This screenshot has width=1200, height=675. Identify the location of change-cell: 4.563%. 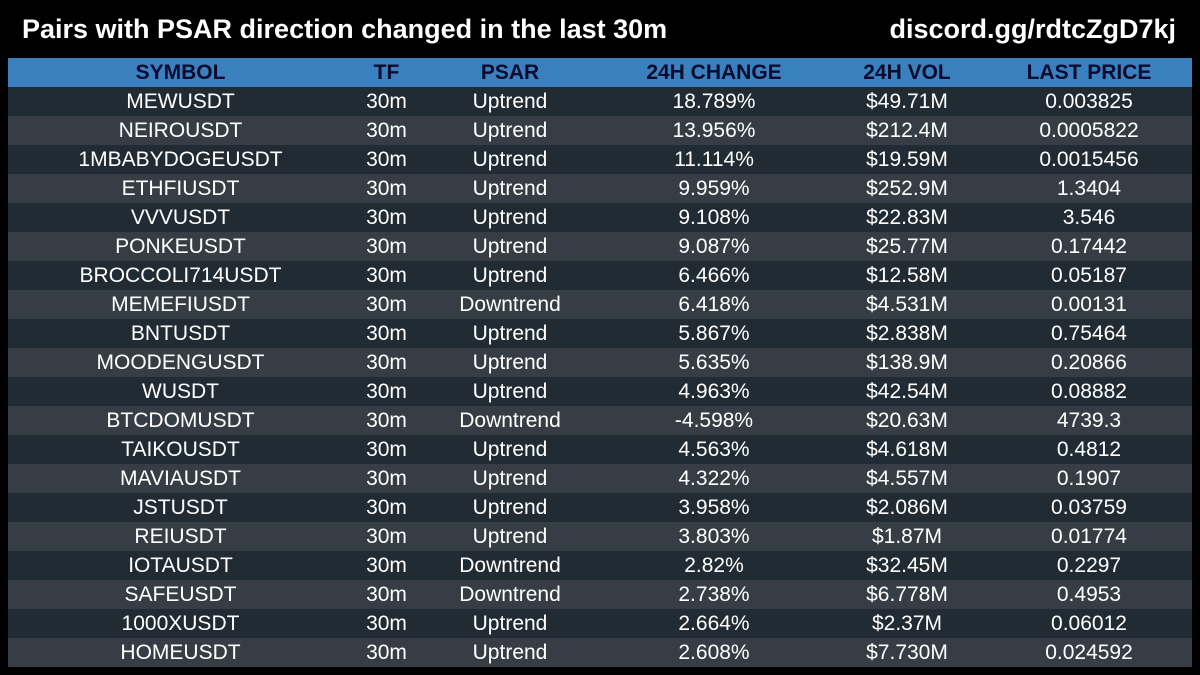
(714, 449).